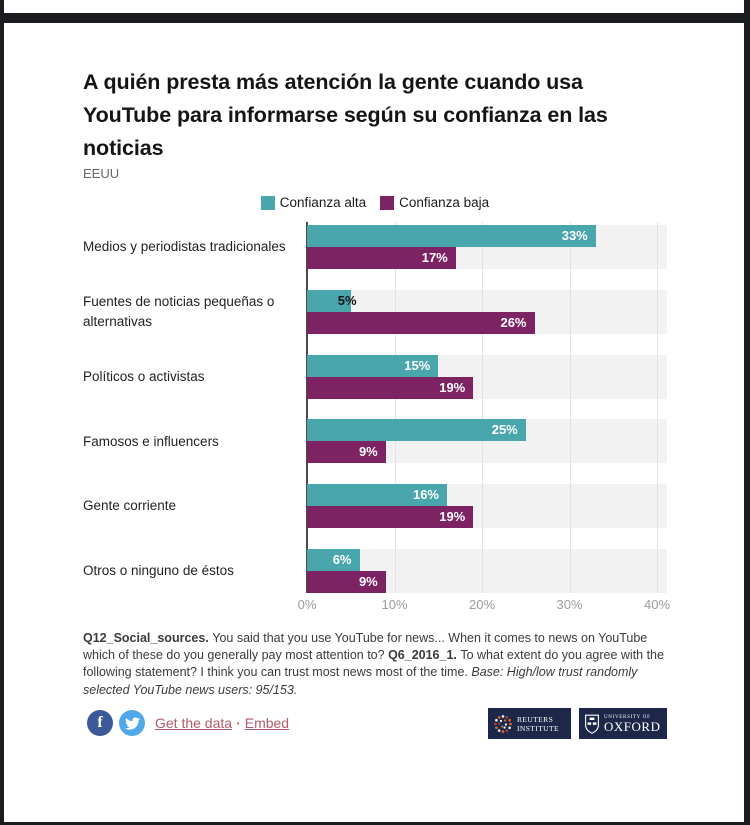  I want to click on reuters-logo-text: REUTERS INSTITUTE, so click(538, 723).